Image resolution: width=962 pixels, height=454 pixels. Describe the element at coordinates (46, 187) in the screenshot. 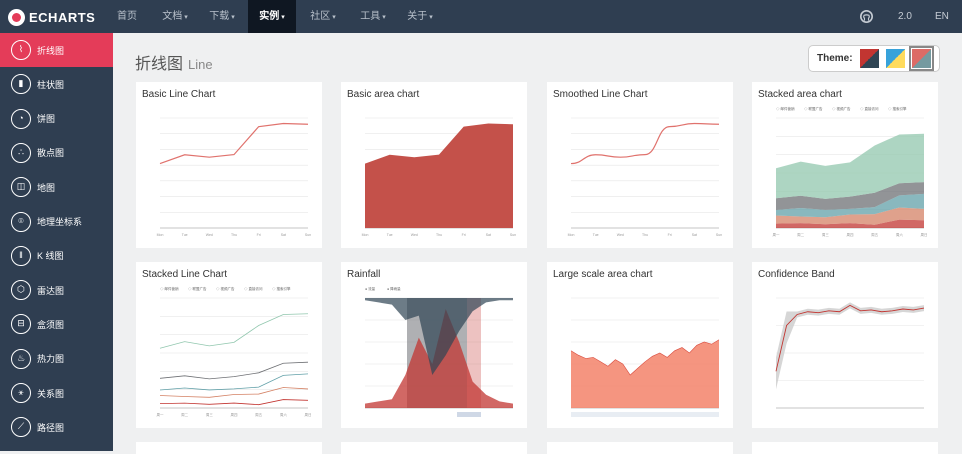

I see `sidebar-item-label: 地图` at that location.